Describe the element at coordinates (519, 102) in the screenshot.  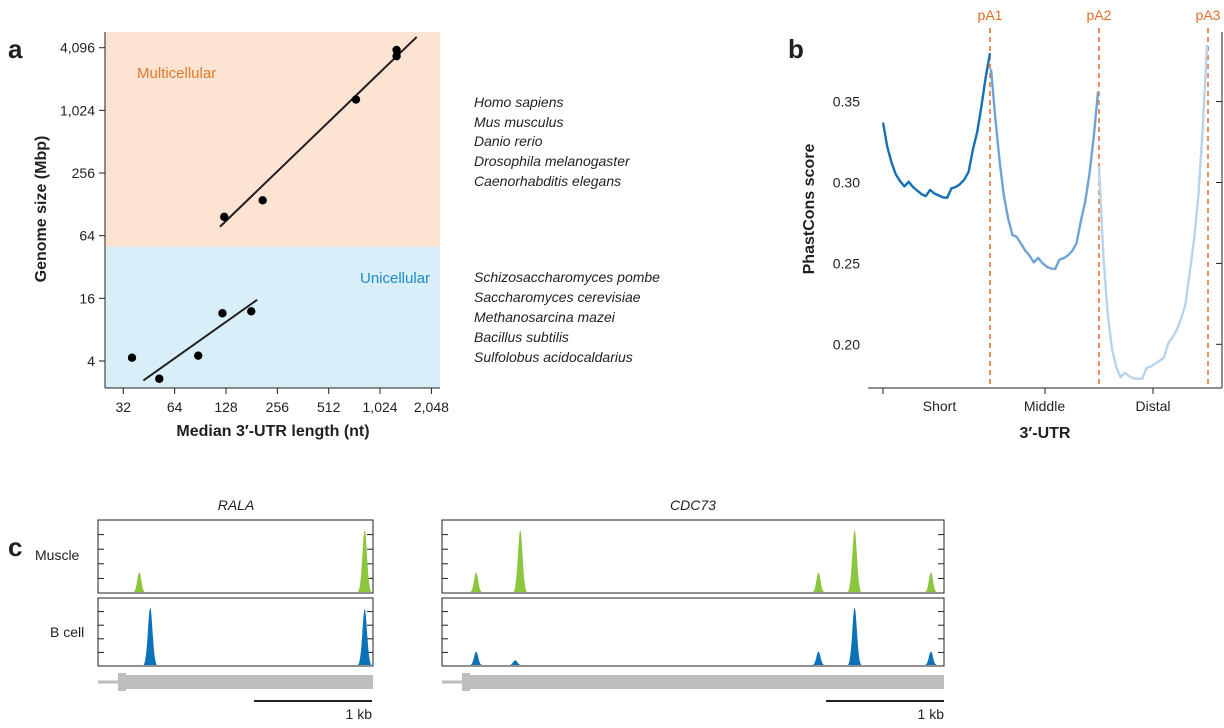
I see `species-homo-sapiens: Homo sapiens` at that location.